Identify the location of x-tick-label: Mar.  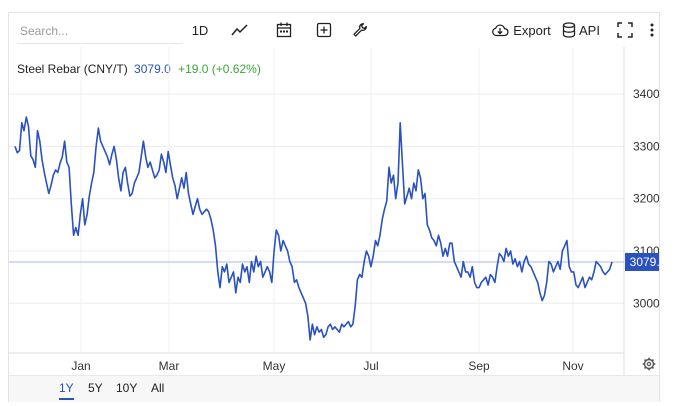
(169, 366).